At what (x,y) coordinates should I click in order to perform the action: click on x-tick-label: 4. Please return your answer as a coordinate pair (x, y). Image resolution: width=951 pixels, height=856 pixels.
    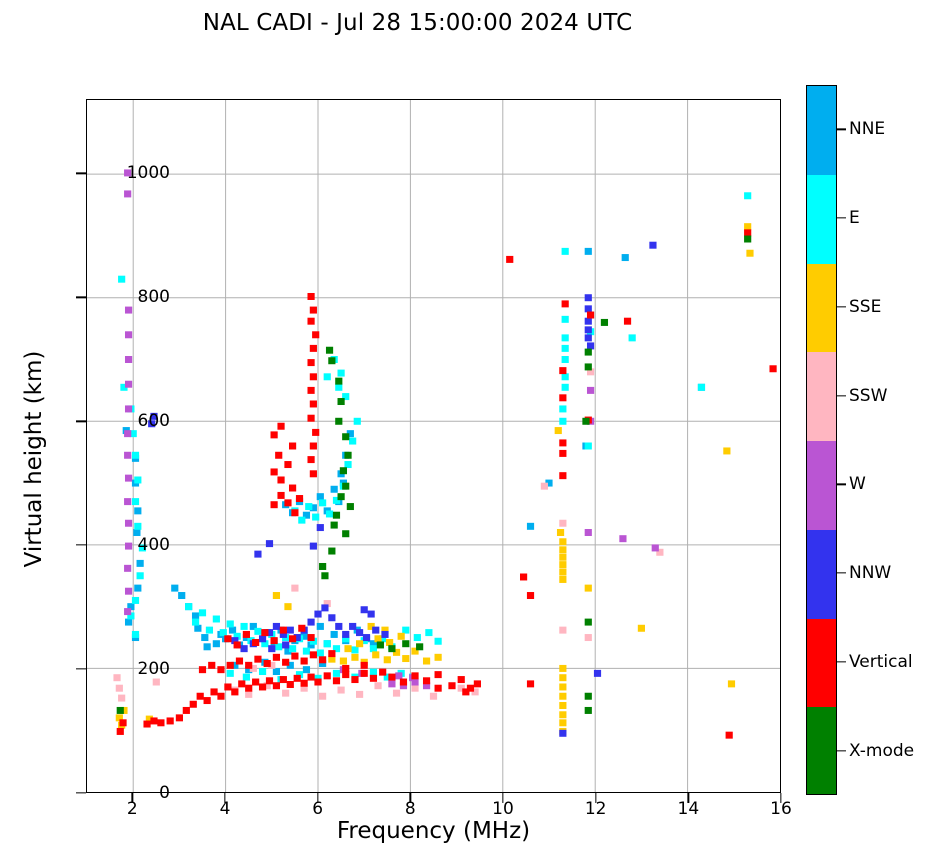
    Looking at the image, I should click on (225, 809).